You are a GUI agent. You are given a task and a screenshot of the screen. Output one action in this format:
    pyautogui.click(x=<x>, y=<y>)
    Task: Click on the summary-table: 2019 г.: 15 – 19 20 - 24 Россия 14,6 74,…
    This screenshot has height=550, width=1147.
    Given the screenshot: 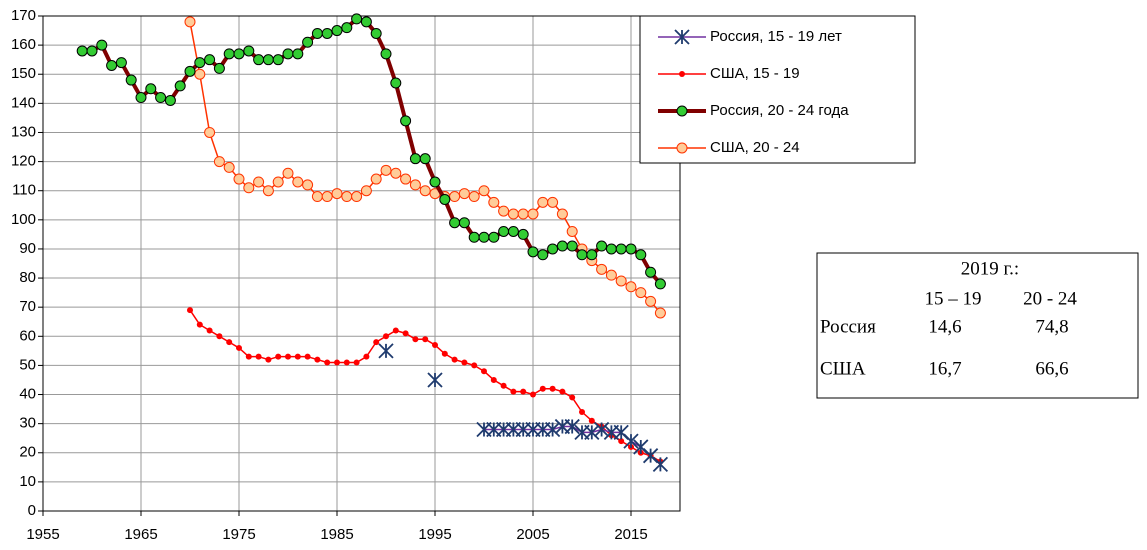 What is the action you would take?
    pyautogui.click(x=977, y=325)
    